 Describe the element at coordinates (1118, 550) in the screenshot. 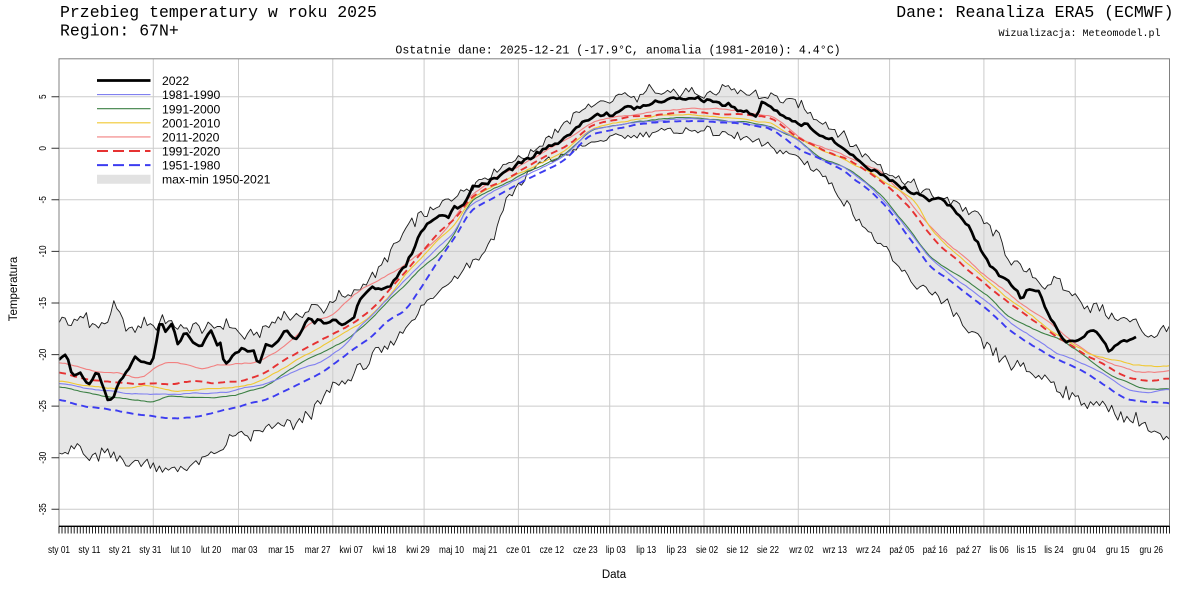

I see `svg-text: gru 15` at that location.